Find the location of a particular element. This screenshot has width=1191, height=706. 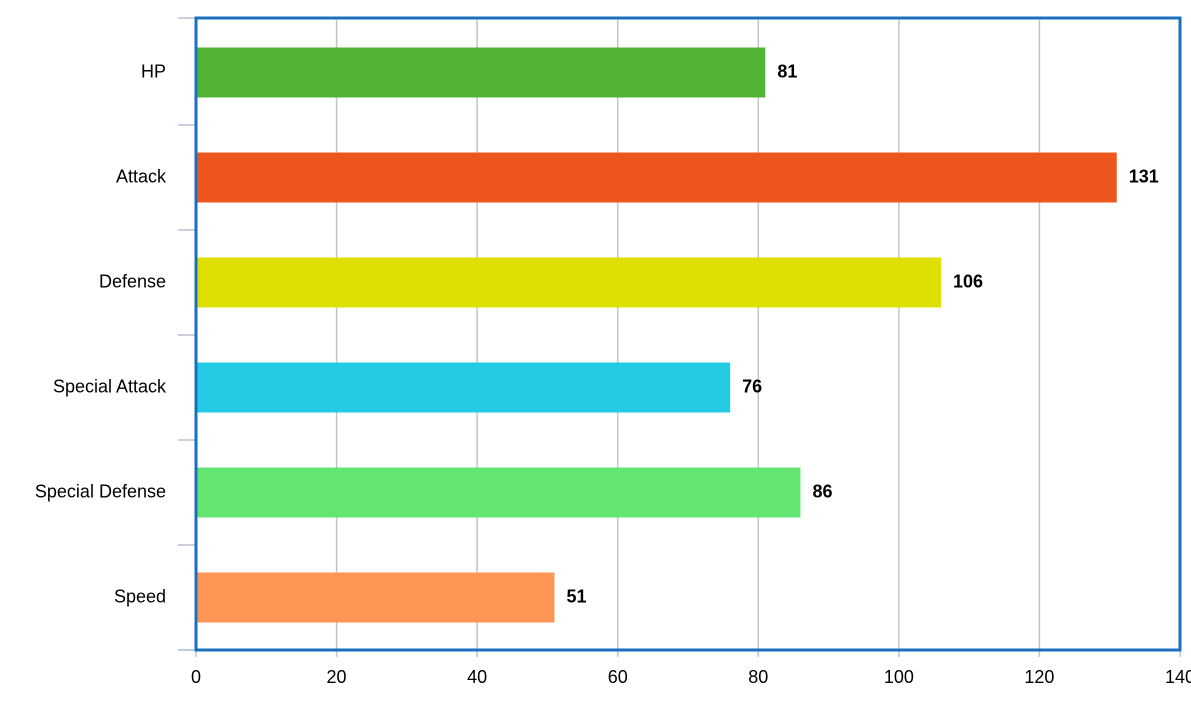

value-label: 81 is located at coordinates (787, 71).